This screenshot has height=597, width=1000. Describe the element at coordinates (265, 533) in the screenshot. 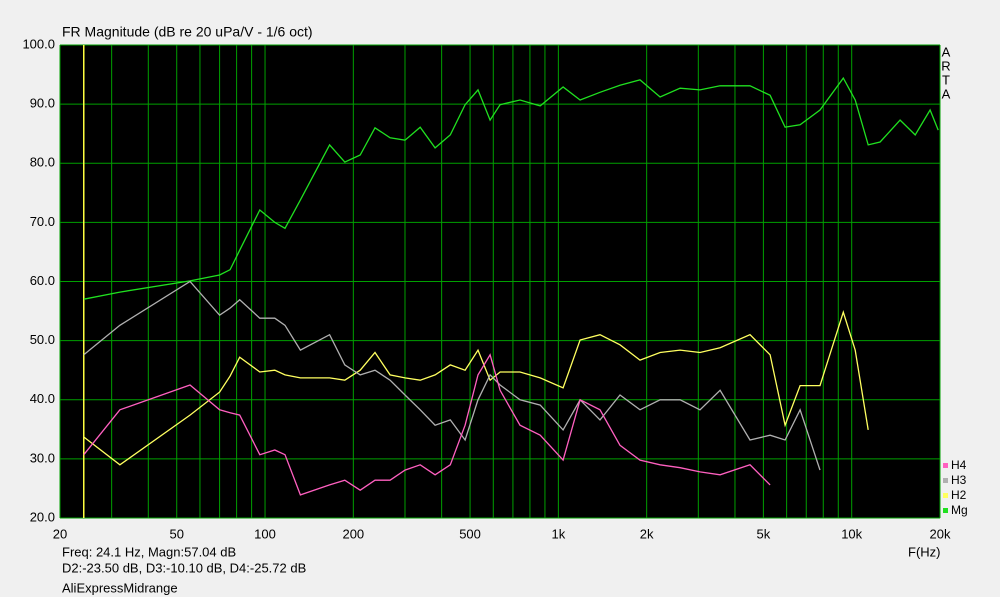

I see `x-tick-label: 100` at that location.